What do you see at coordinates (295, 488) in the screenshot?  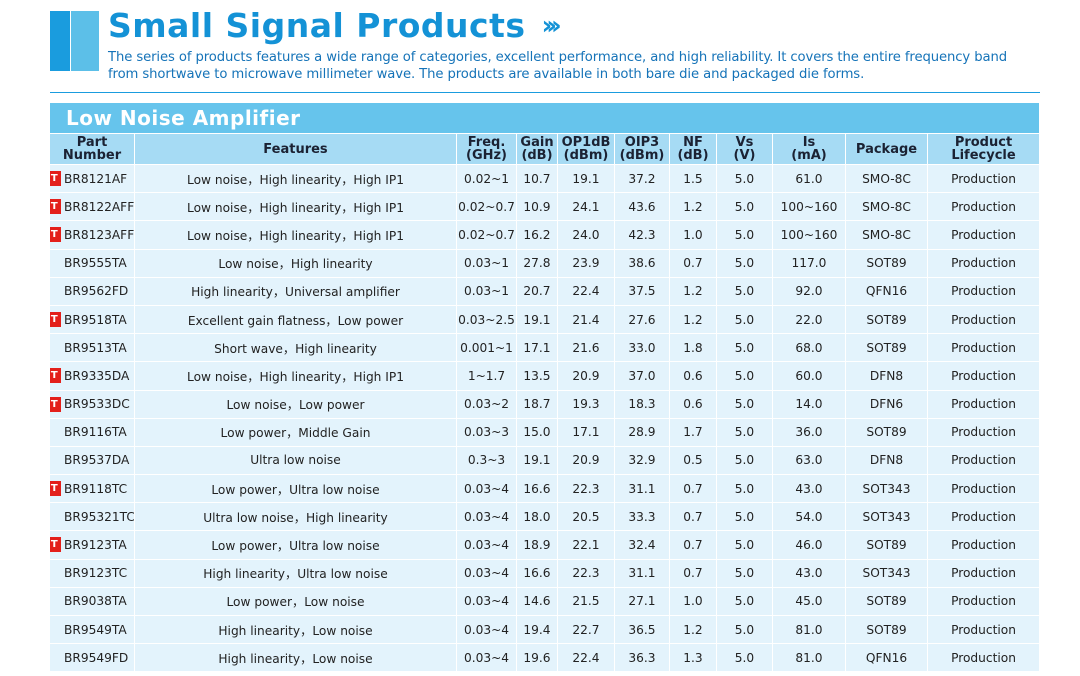 I see `cell-features: Low power，Ultra low noise` at bounding box center [295, 488].